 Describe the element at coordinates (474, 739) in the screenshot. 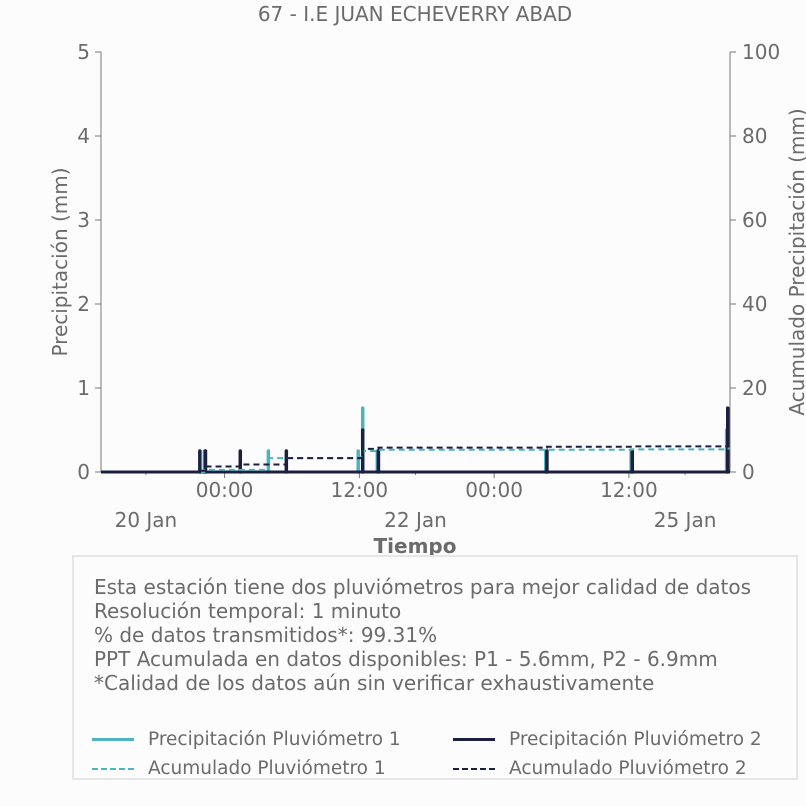

I see `legend-swatch-p2-bar` at that location.